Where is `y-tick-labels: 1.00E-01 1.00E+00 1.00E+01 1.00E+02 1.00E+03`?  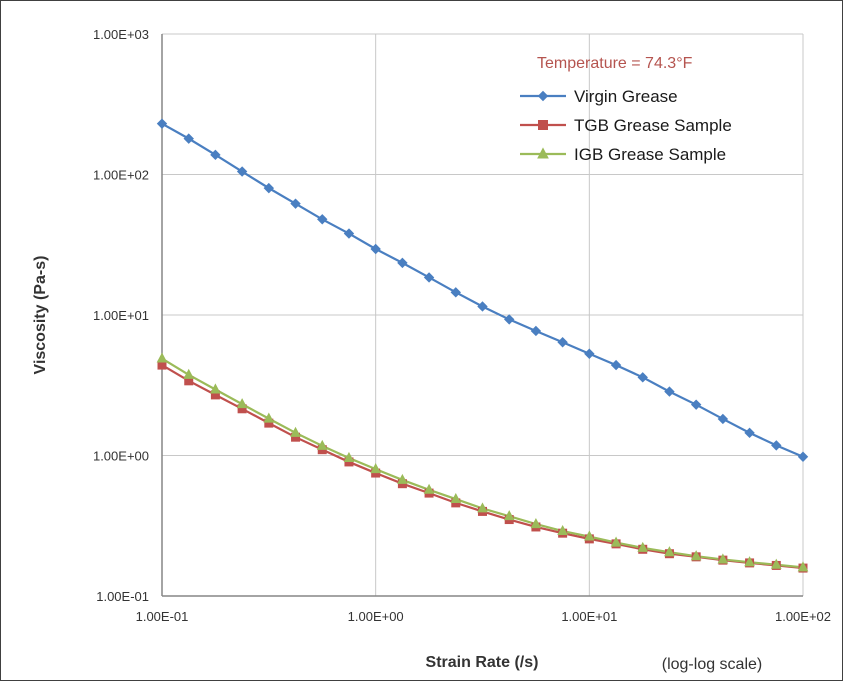 y-tick-labels: 1.00E-01 1.00E+00 1.00E+01 1.00E+02 1.00E+03 is located at coordinates (121, 315).